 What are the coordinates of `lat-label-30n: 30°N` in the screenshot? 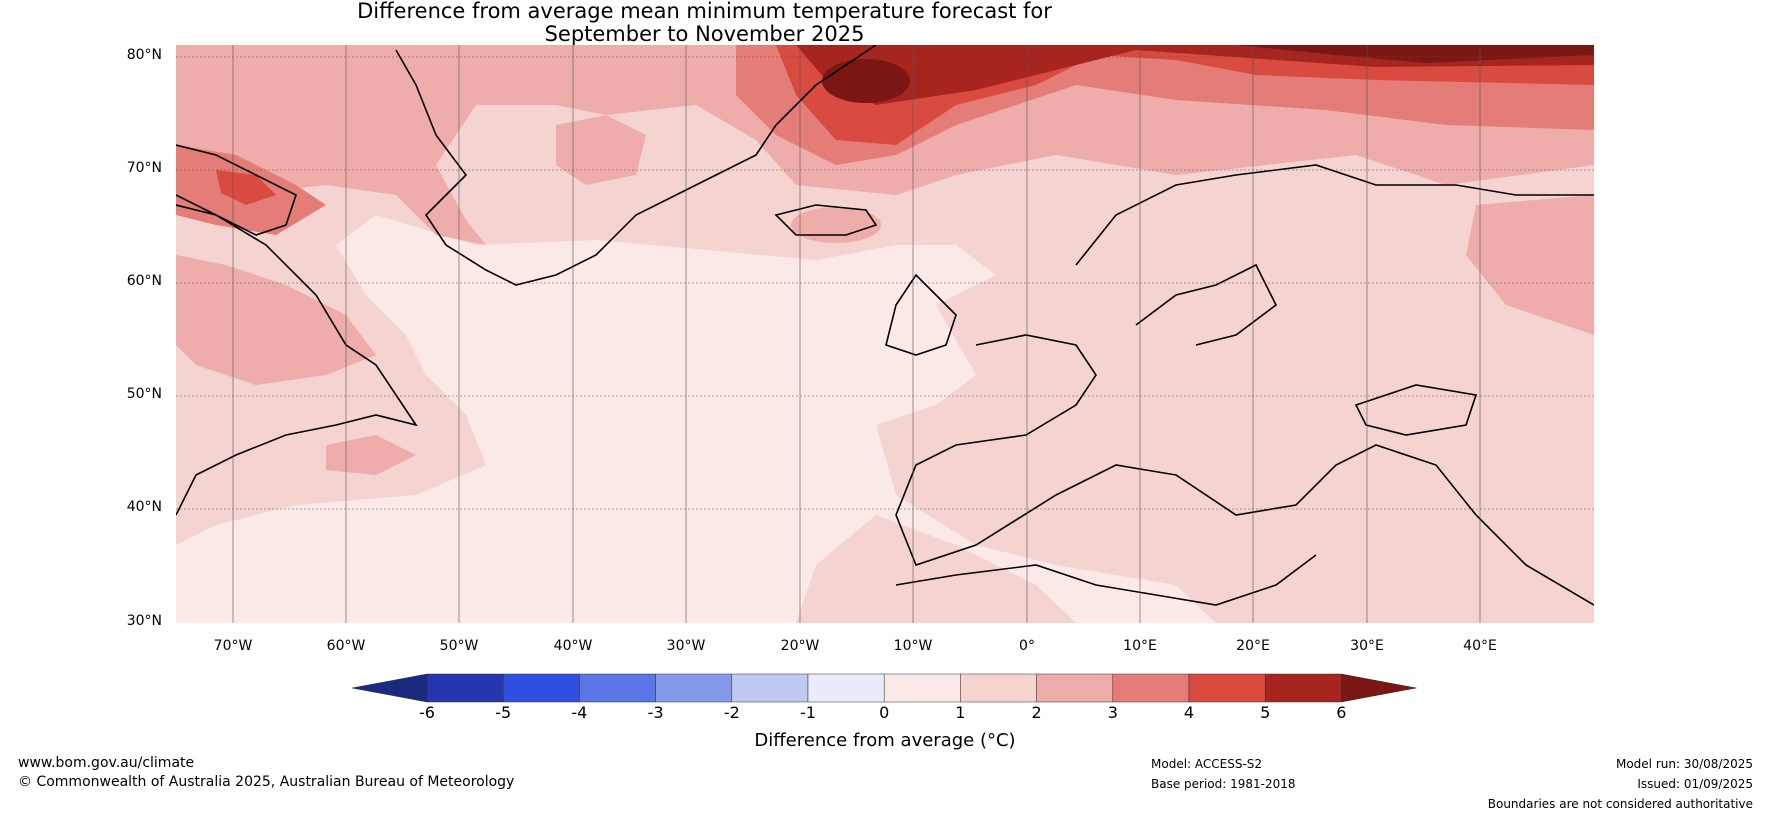 It's located at (144, 621).